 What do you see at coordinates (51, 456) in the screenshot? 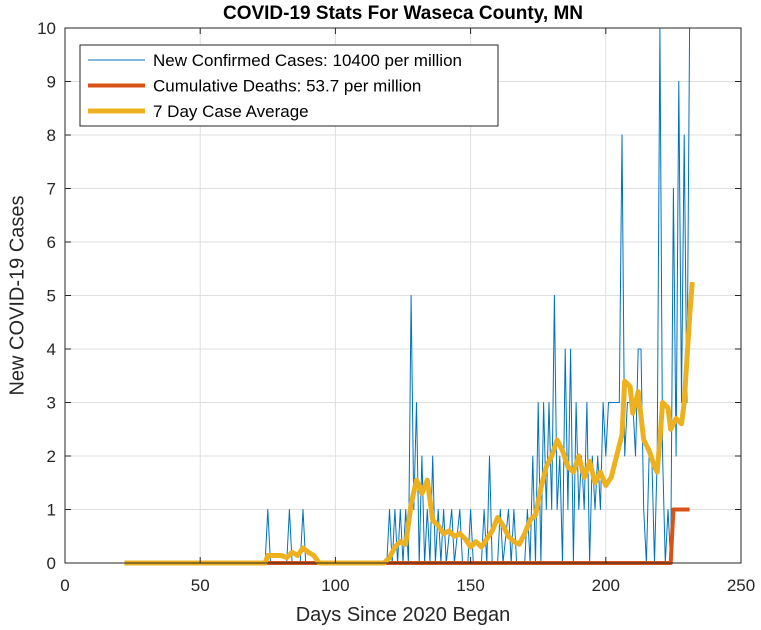
I see `y-tick-label: 2` at bounding box center [51, 456].